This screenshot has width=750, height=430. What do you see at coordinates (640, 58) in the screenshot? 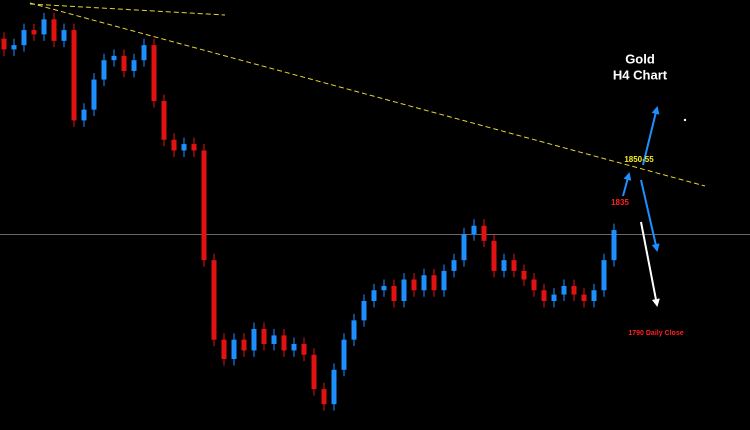
I see `chart-title: Gold` at bounding box center [640, 58].